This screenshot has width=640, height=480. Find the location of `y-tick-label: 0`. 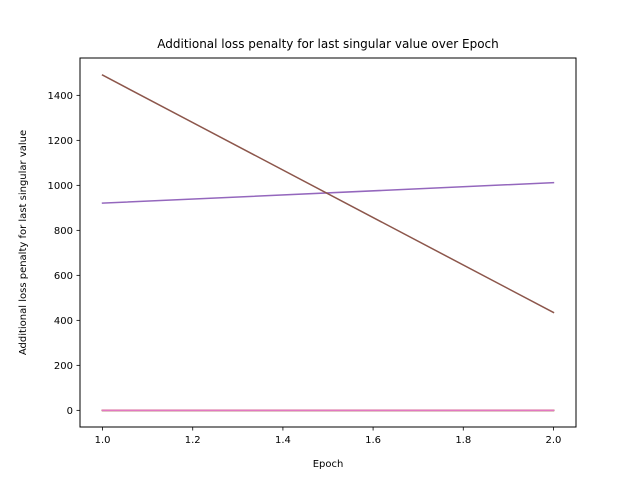

y-tick-label: 0 is located at coordinates (70, 411).